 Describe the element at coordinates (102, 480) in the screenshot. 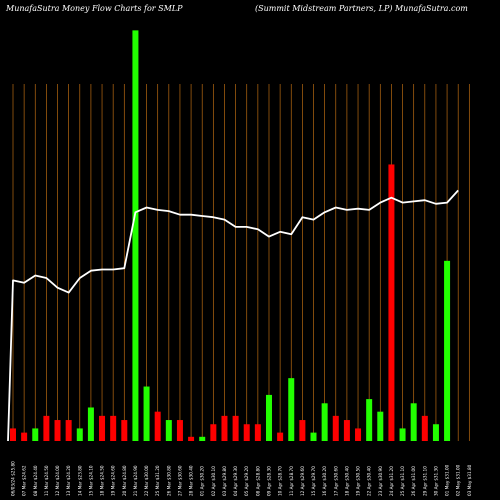

I see `x-tick-label: 18 Mar $24.50` at that location.